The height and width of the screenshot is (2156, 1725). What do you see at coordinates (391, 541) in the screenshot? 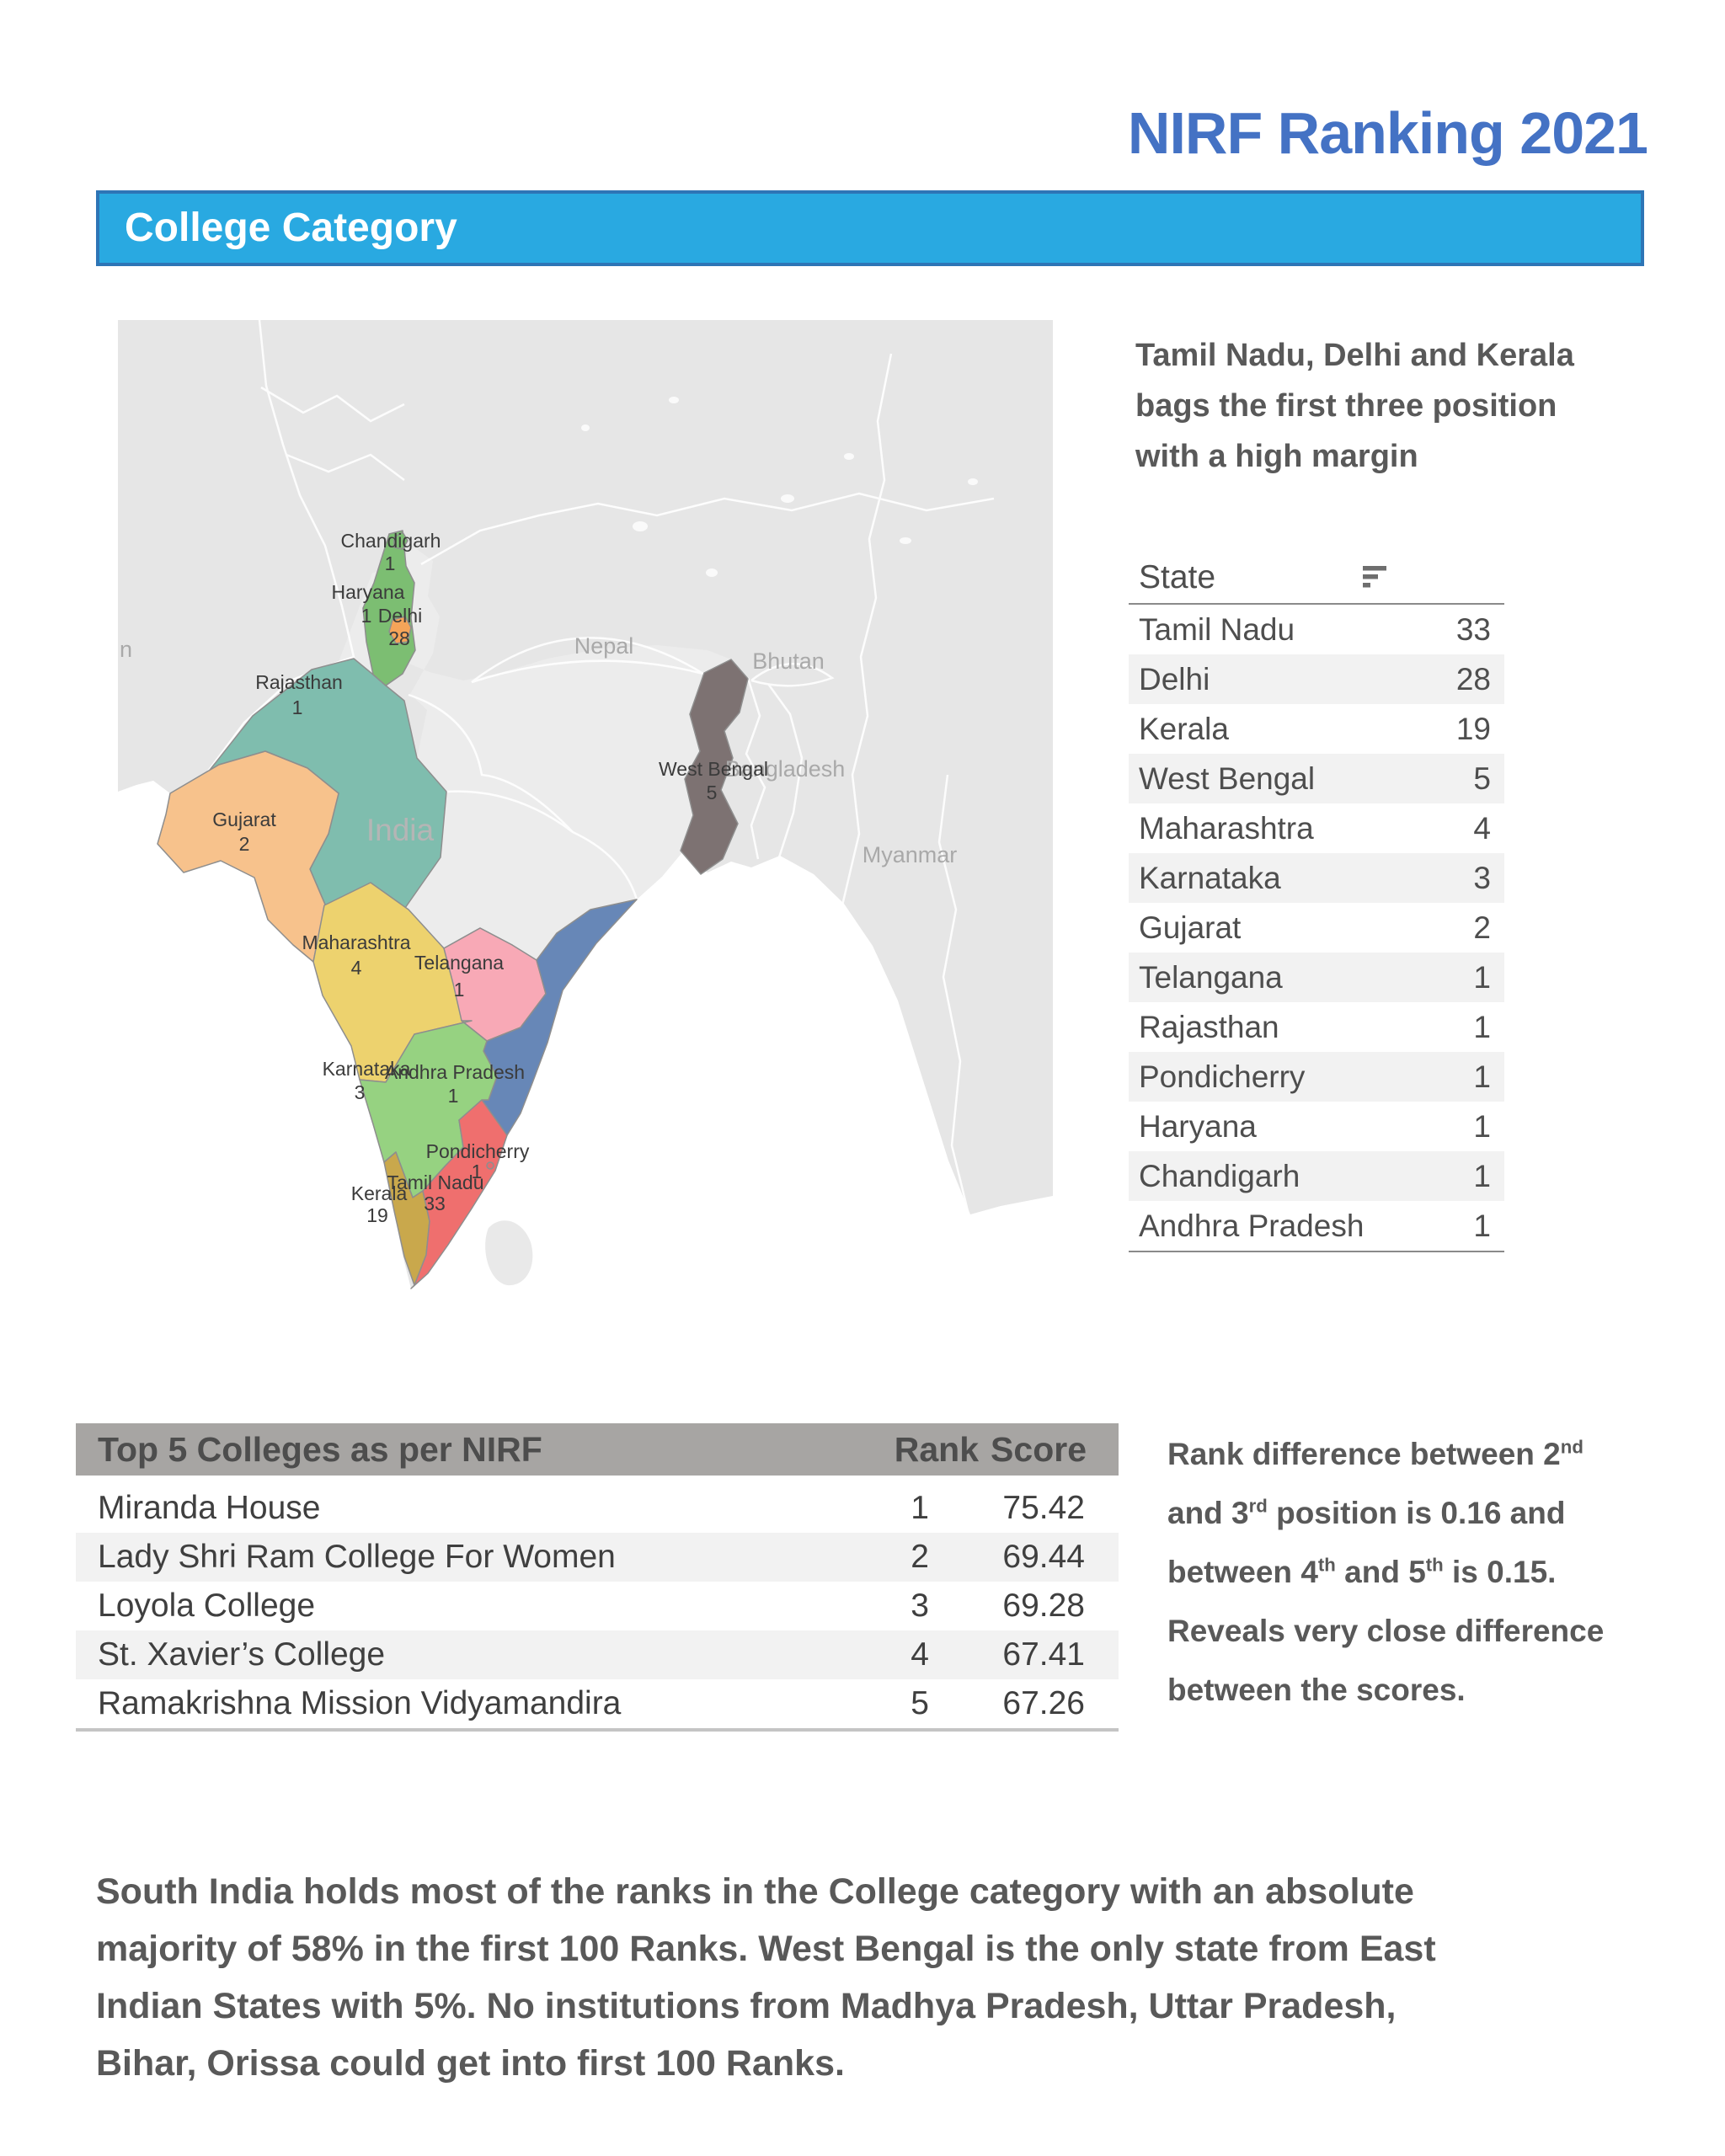
I see `state-label-chandigarh: Chandigarh` at bounding box center [391, 541].